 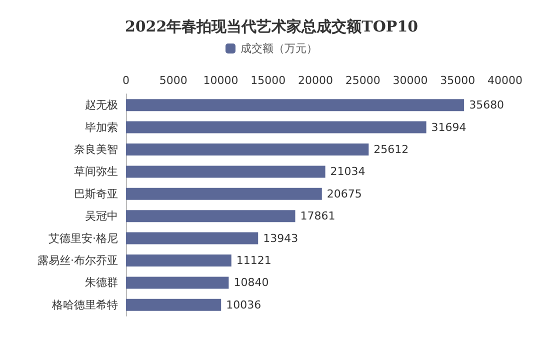 I want to click on y-tick-label: 吴冠中, so click(x=101, y=216).